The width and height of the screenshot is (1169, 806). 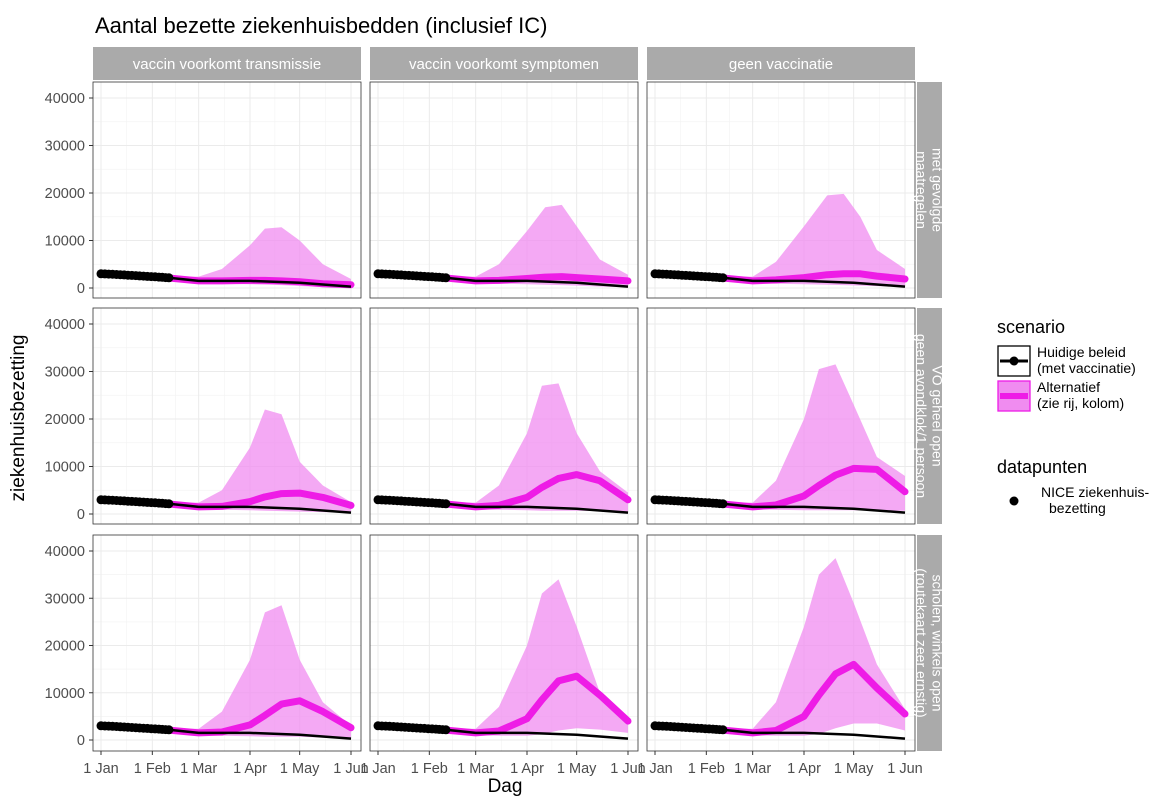 What do you see at coordinates (1031, 327) in the screenshot?
I see `legend-scenario-title: scenario` at bounding box center [1031, 327].